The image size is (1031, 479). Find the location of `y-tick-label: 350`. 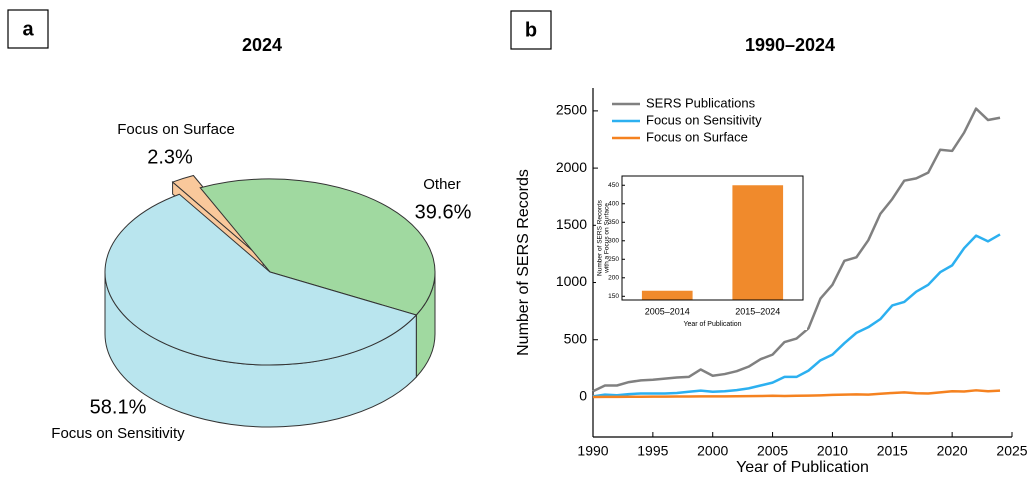

y-tick-label: 350 is located at coordinates (613, 222).